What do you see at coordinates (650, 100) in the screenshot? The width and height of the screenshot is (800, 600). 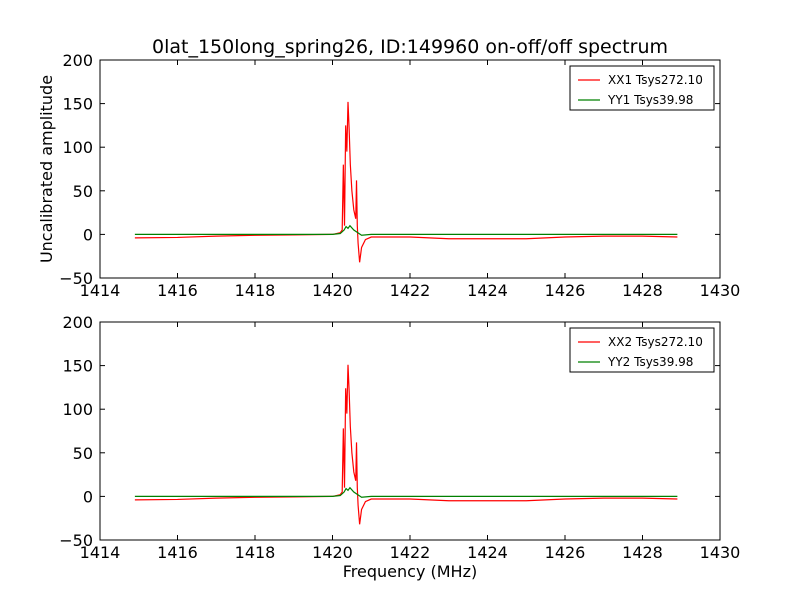 I see `top-legend-label: YY1 Tsys39.98` at bounding box center [650, 100].